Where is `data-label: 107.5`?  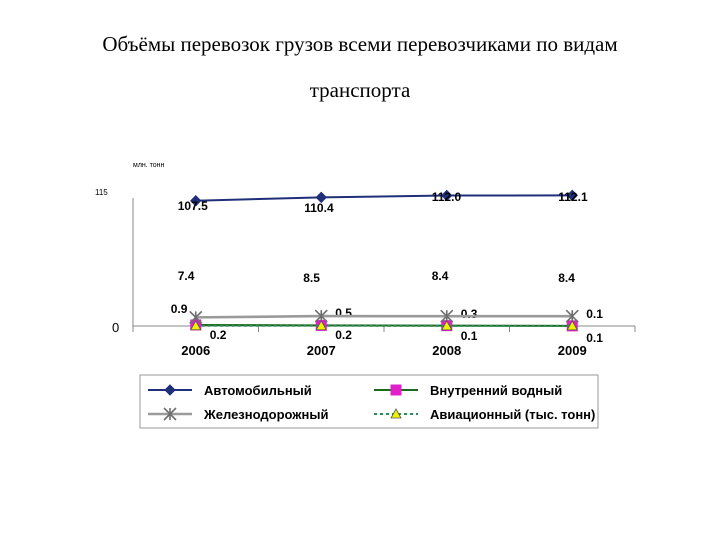 data-label: 107.5 is located at coordinates (193, 206).